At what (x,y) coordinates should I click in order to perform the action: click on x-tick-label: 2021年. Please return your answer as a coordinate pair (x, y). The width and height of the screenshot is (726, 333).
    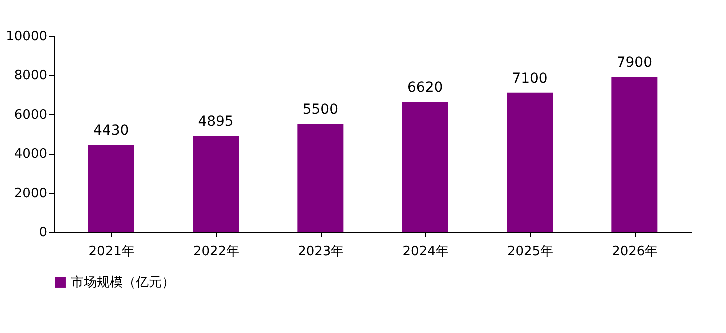
    Looking at the image, I should click on (111, 252).